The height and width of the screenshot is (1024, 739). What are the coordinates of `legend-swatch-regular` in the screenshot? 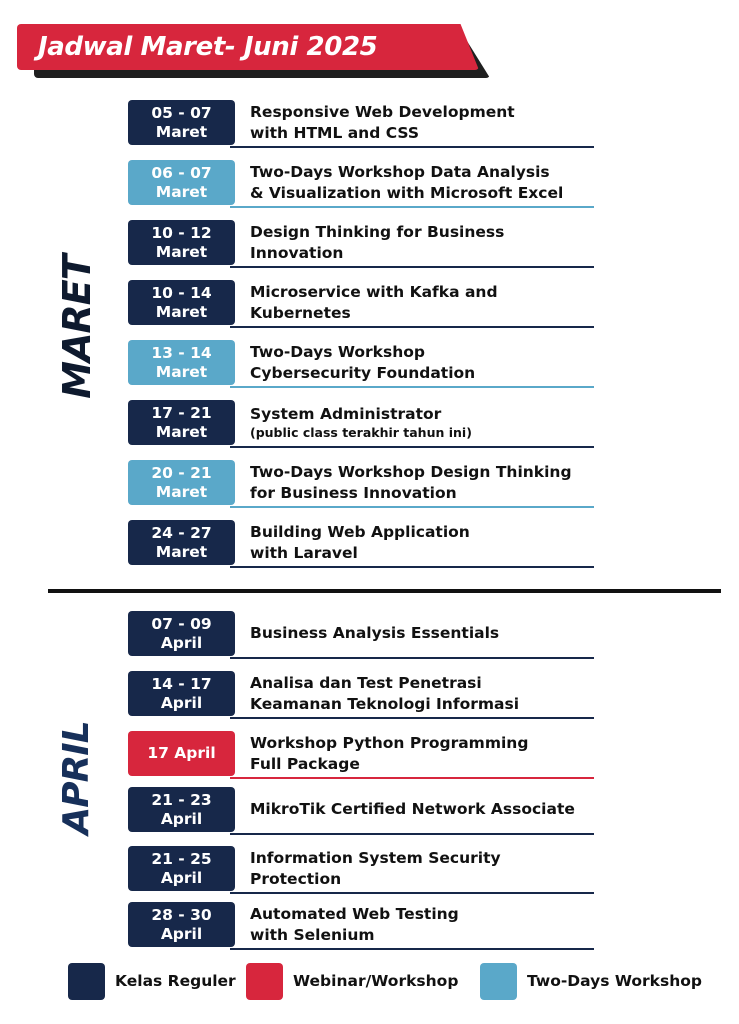 It's located at (86, 981).